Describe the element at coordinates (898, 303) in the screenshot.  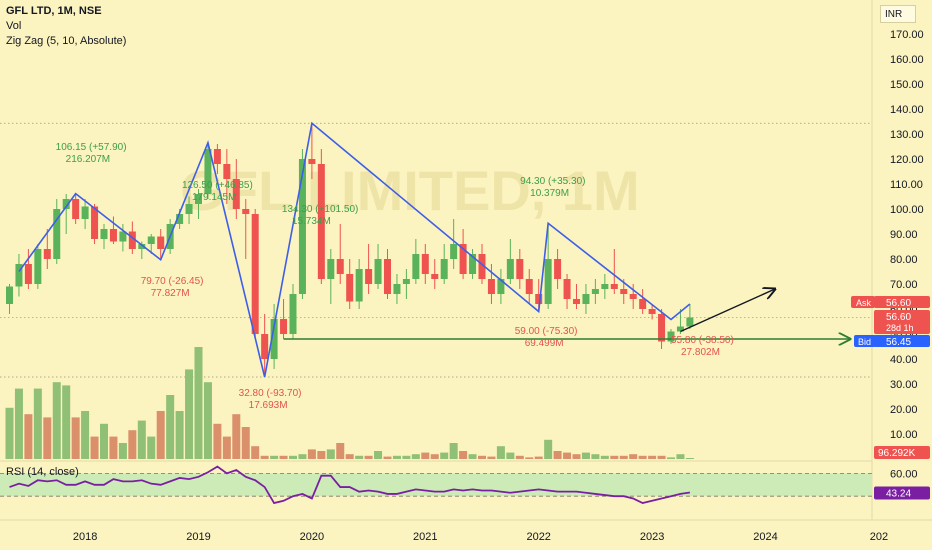
I see `ask-value: 56.60` at that location.